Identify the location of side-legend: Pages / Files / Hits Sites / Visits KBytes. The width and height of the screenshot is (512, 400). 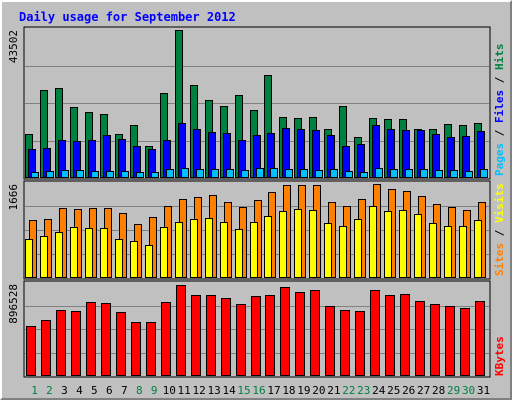
(499, 210).